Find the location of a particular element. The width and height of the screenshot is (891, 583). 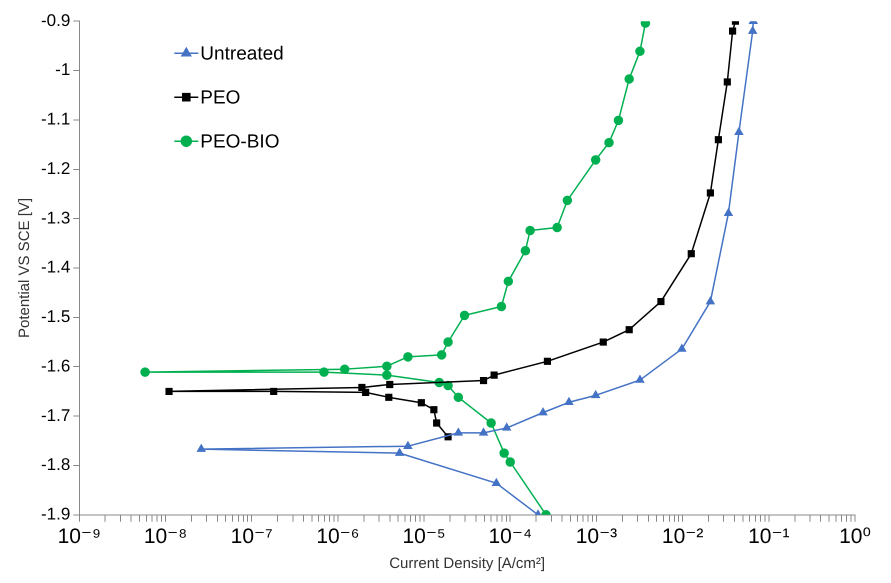

y-tick-label: -1.2 is located at coordinates (55, 168).